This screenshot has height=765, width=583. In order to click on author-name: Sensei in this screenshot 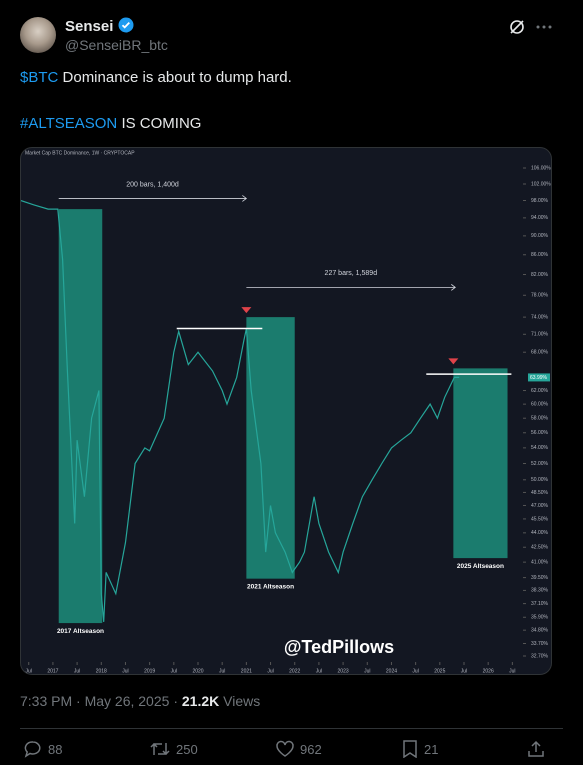, I will do `click(99, 26)`.